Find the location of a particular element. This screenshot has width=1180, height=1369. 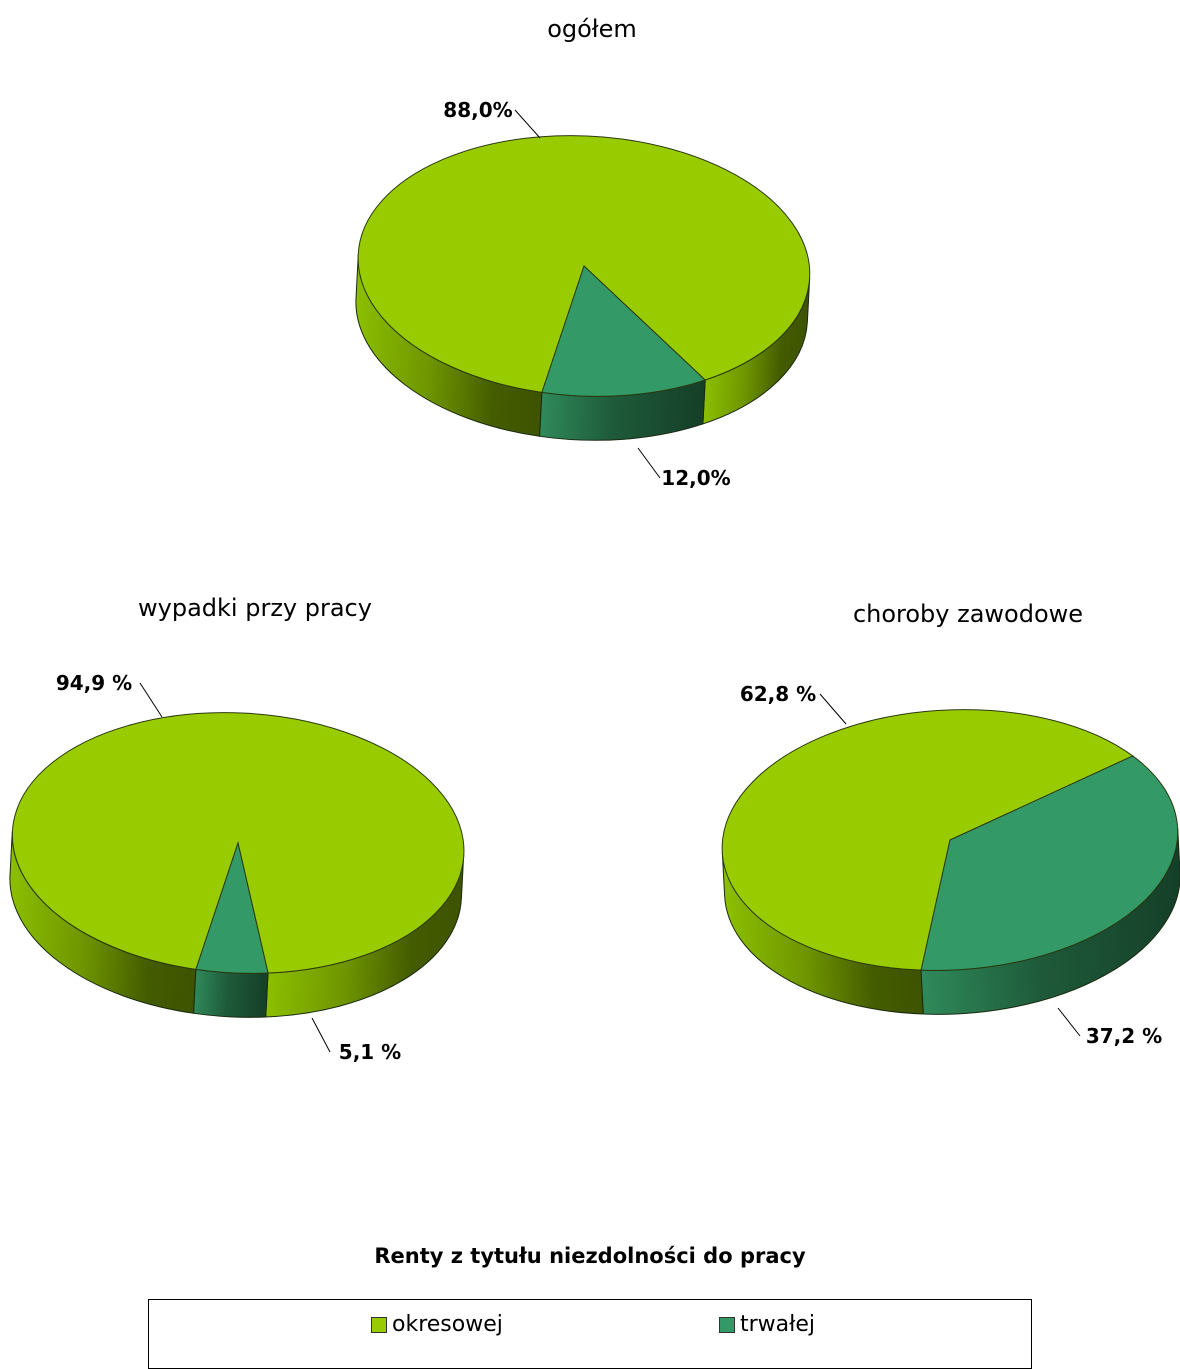

pie-slice-ogolem-trwalej is located at coordinates (624, 331).